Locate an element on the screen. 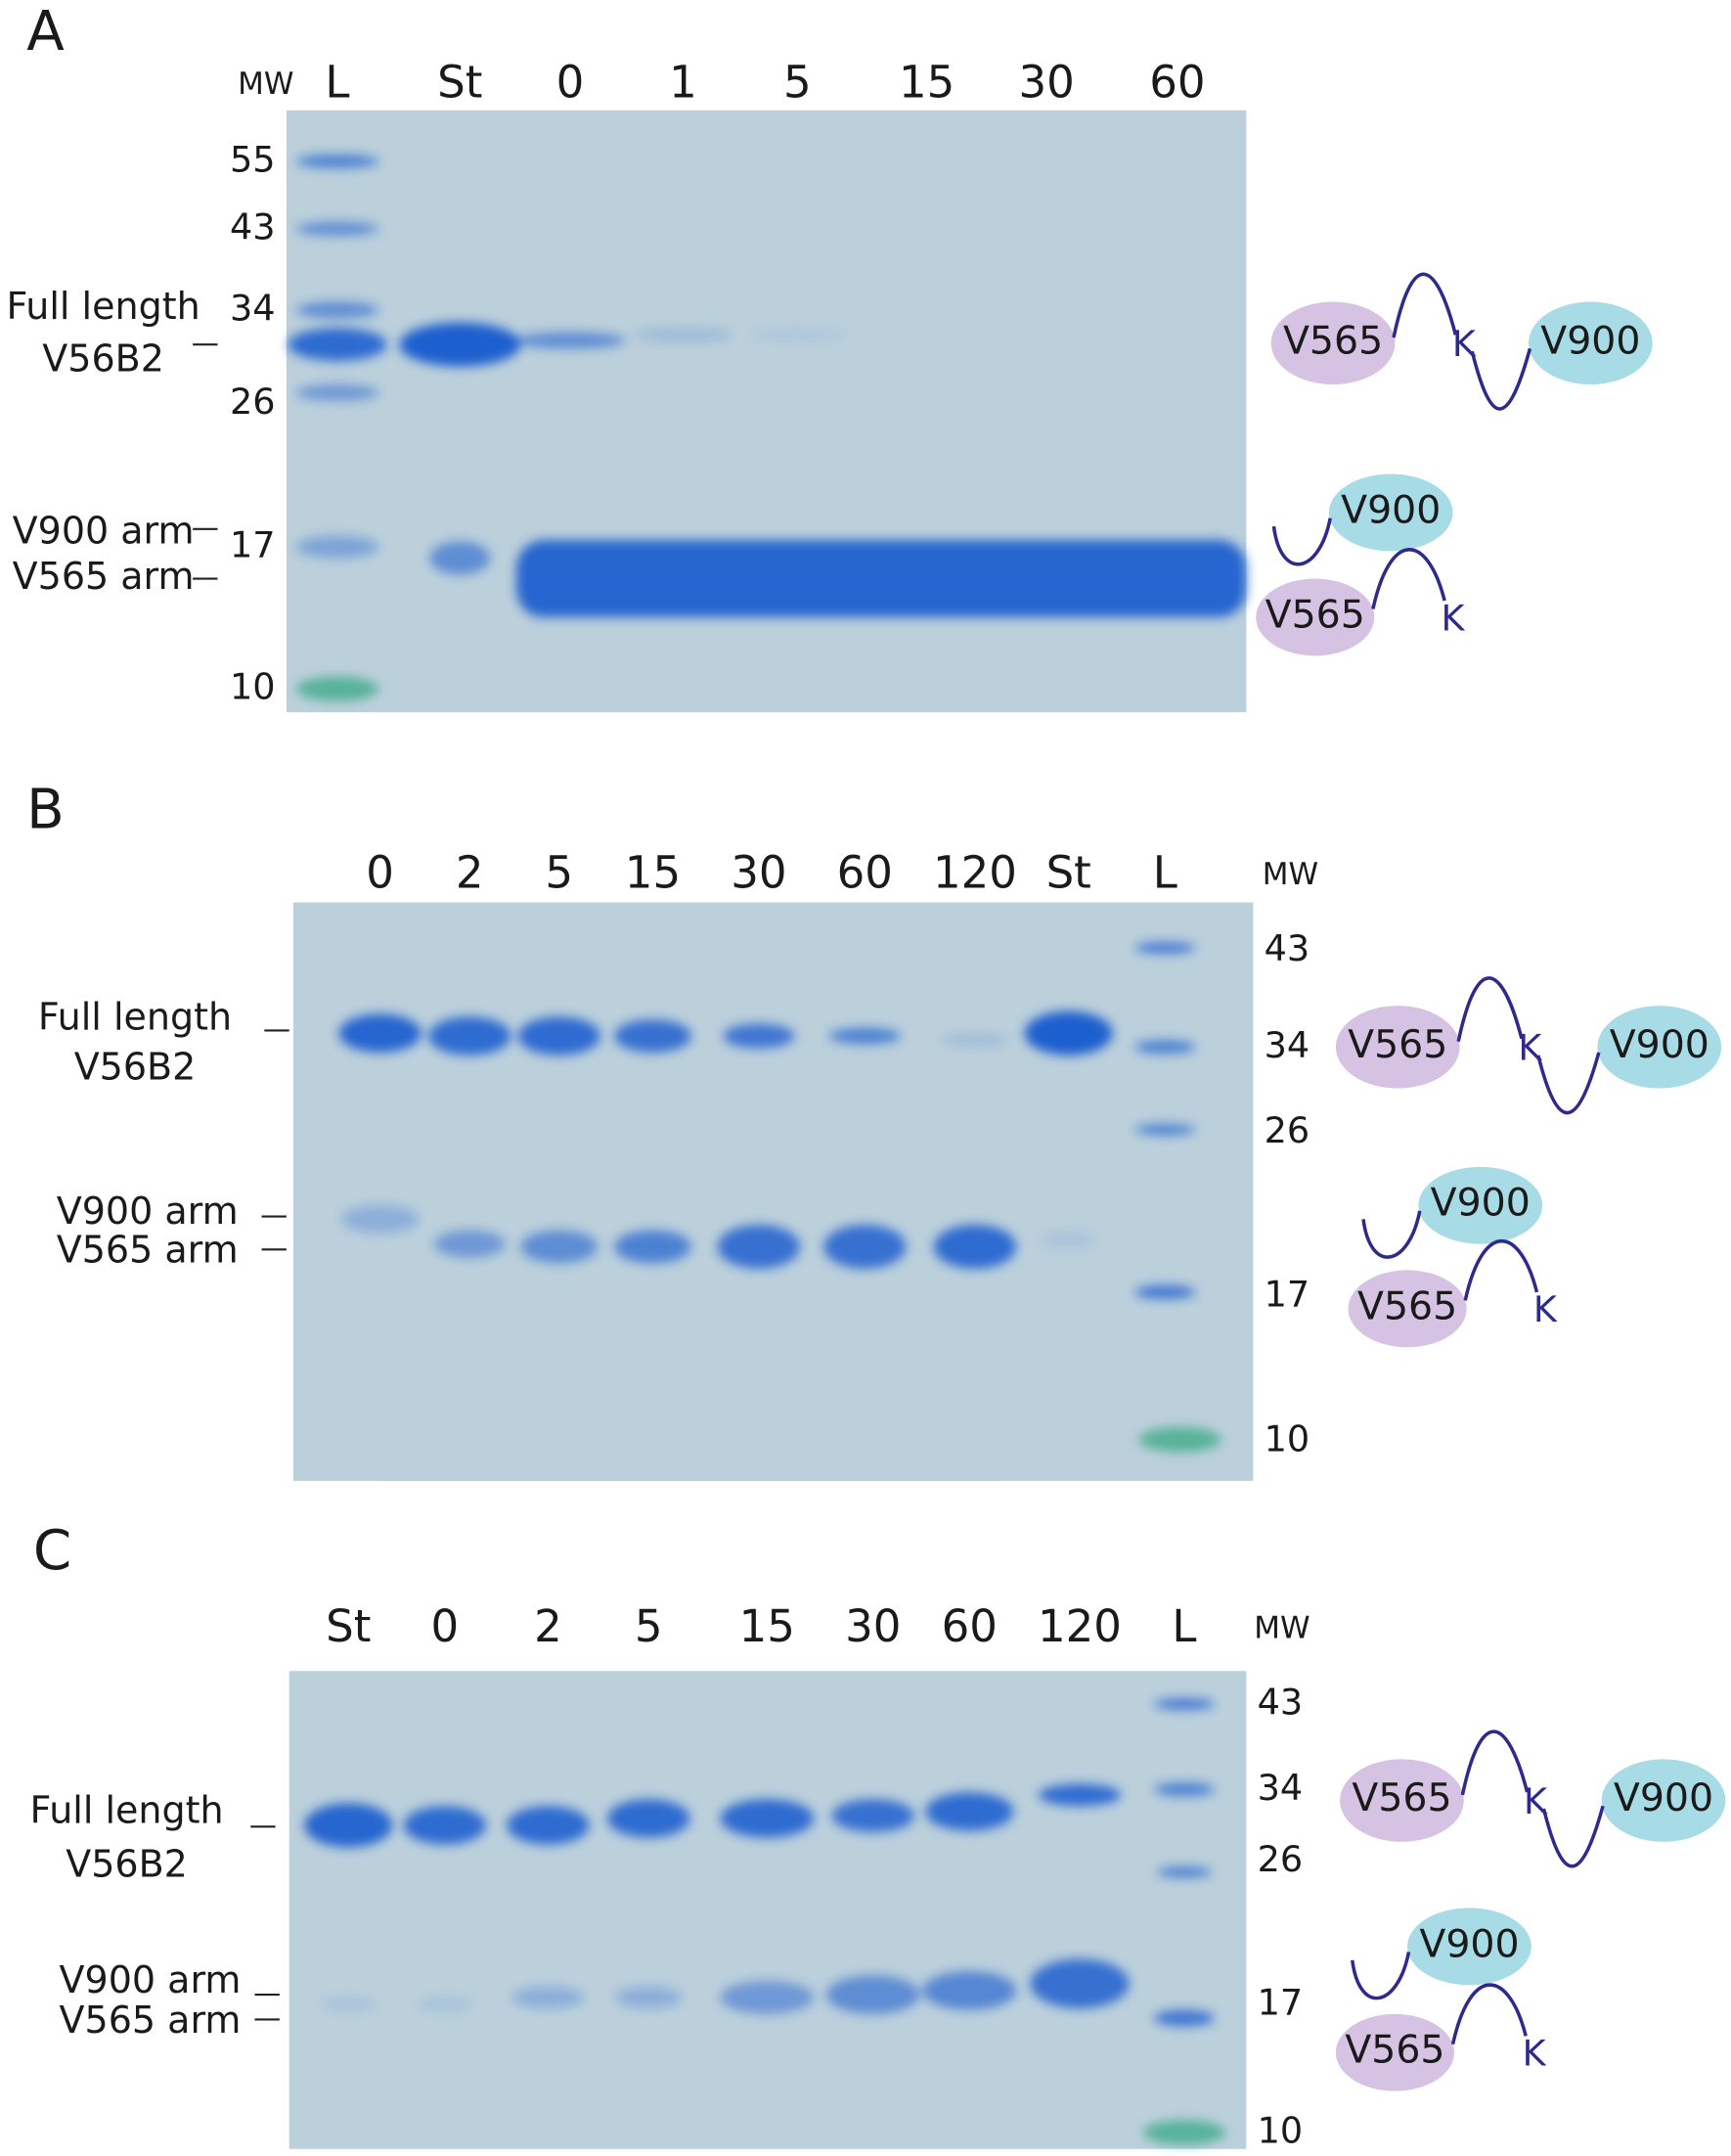  lane-label: 2 is located at coordinates (548, 1626).